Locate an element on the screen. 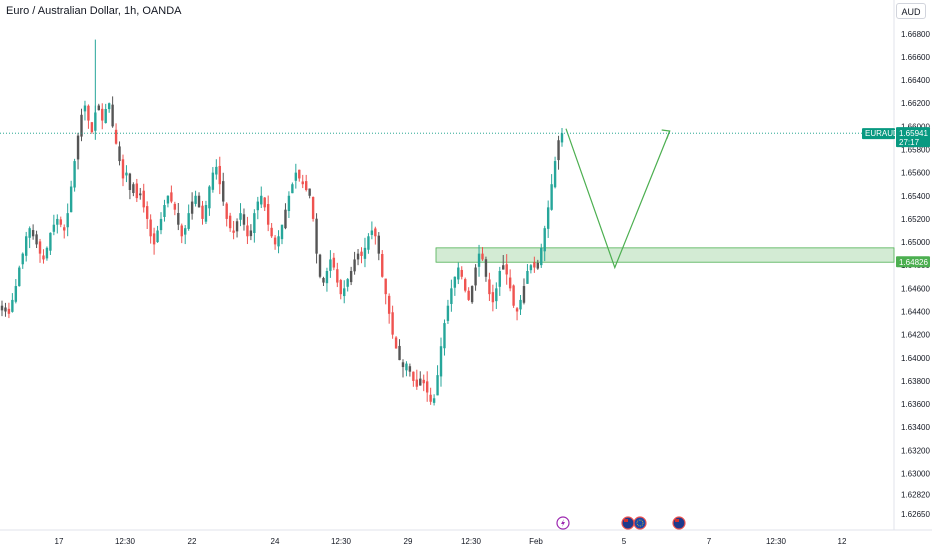 The height and width of the screenshot is (550, 932). time-tick-label: 7 is located at coordinates (709, 541).